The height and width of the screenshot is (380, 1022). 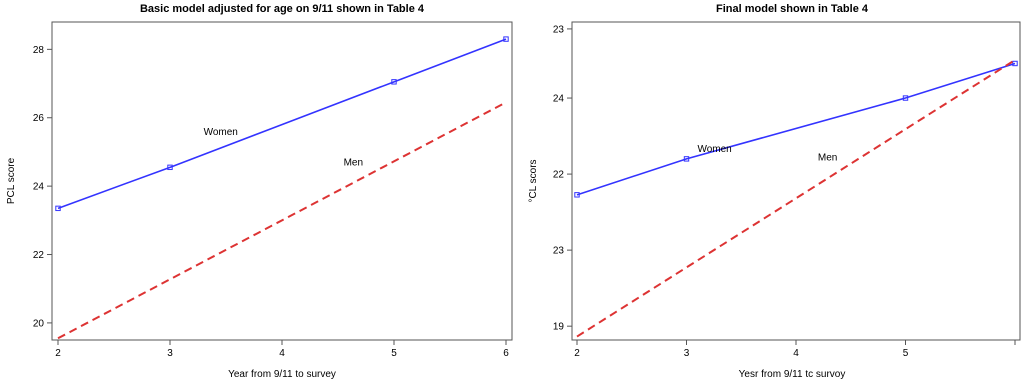 I want to click on x-tick-label: 6, so click(x=506, y=353).